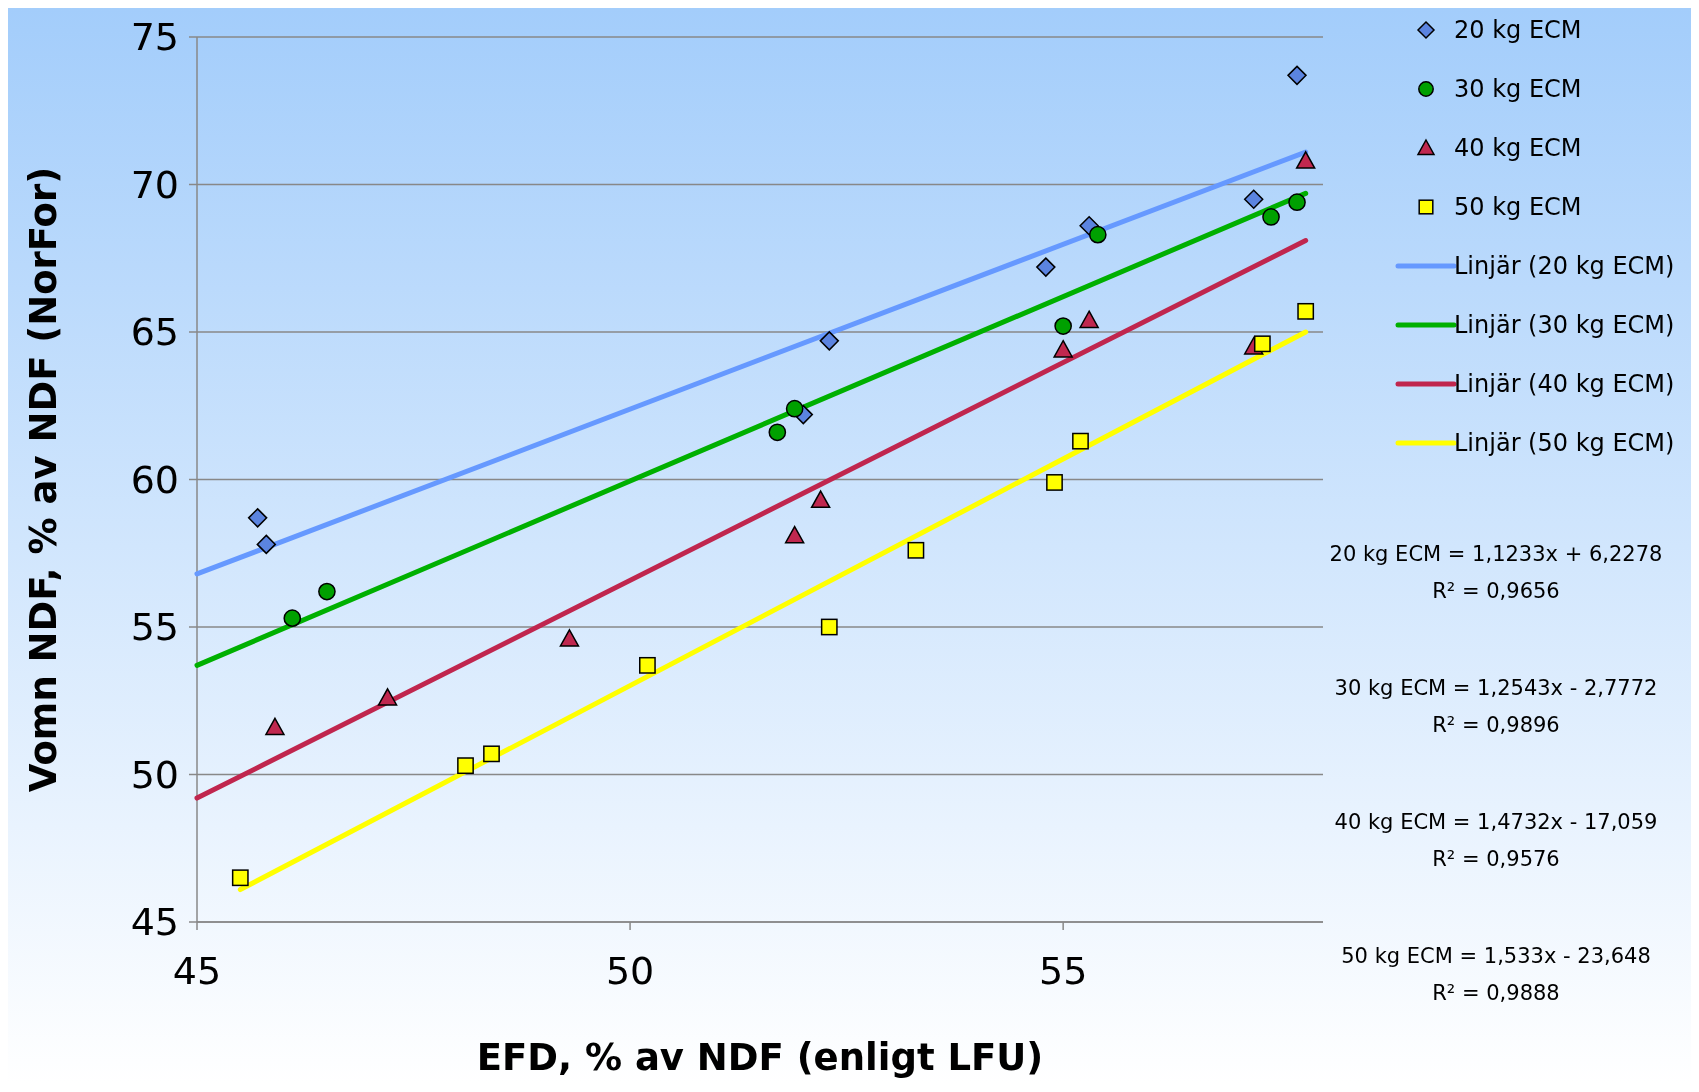  I want to click on legend-label: 50 kg ECM, so click(1518, 207).